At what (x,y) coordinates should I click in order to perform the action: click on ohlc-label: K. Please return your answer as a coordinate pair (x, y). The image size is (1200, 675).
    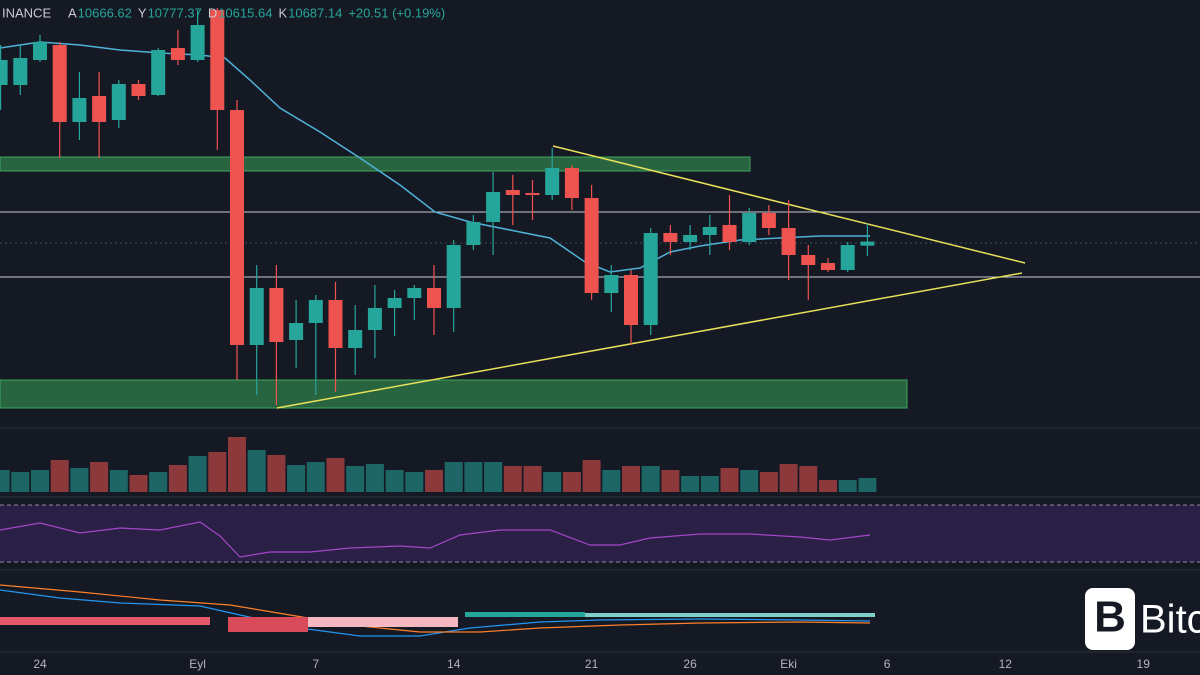
    Looking at the image, I should click on (282, 12).